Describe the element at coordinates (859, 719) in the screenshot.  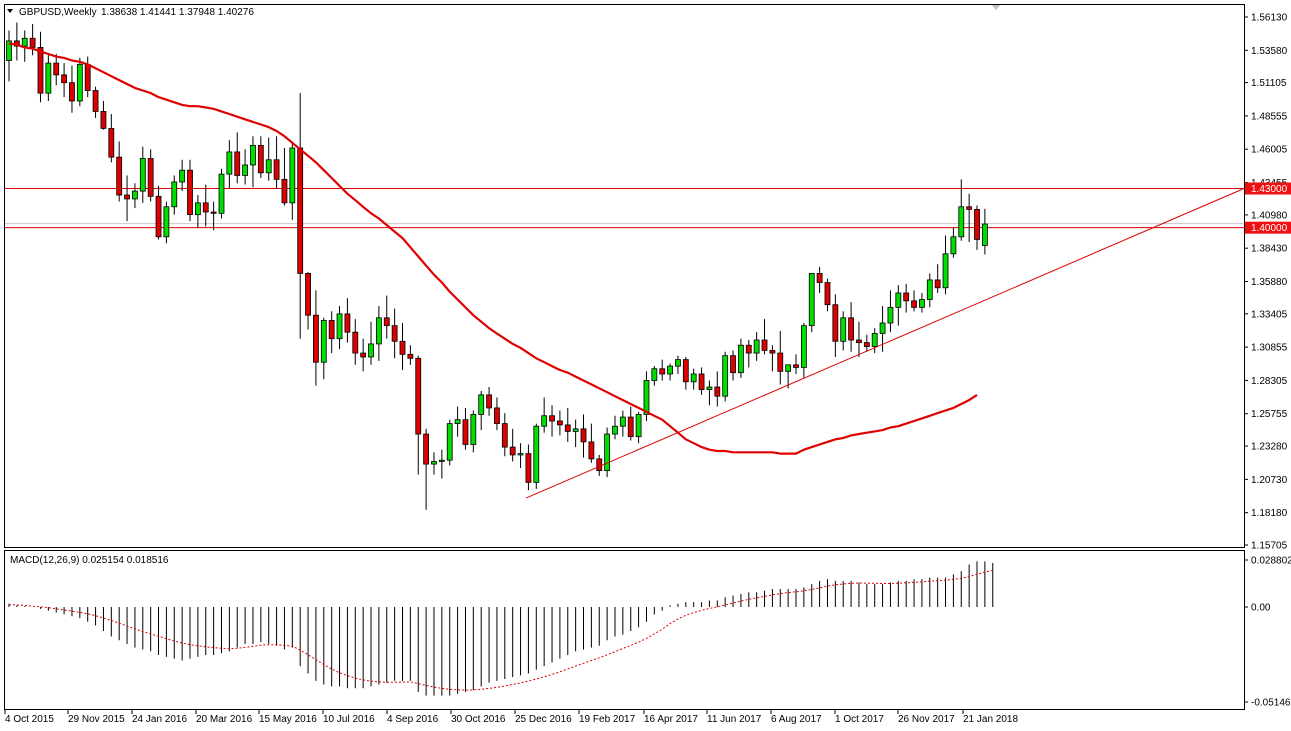
I see `time-tick-label: 1 Oct 2017` at that location.